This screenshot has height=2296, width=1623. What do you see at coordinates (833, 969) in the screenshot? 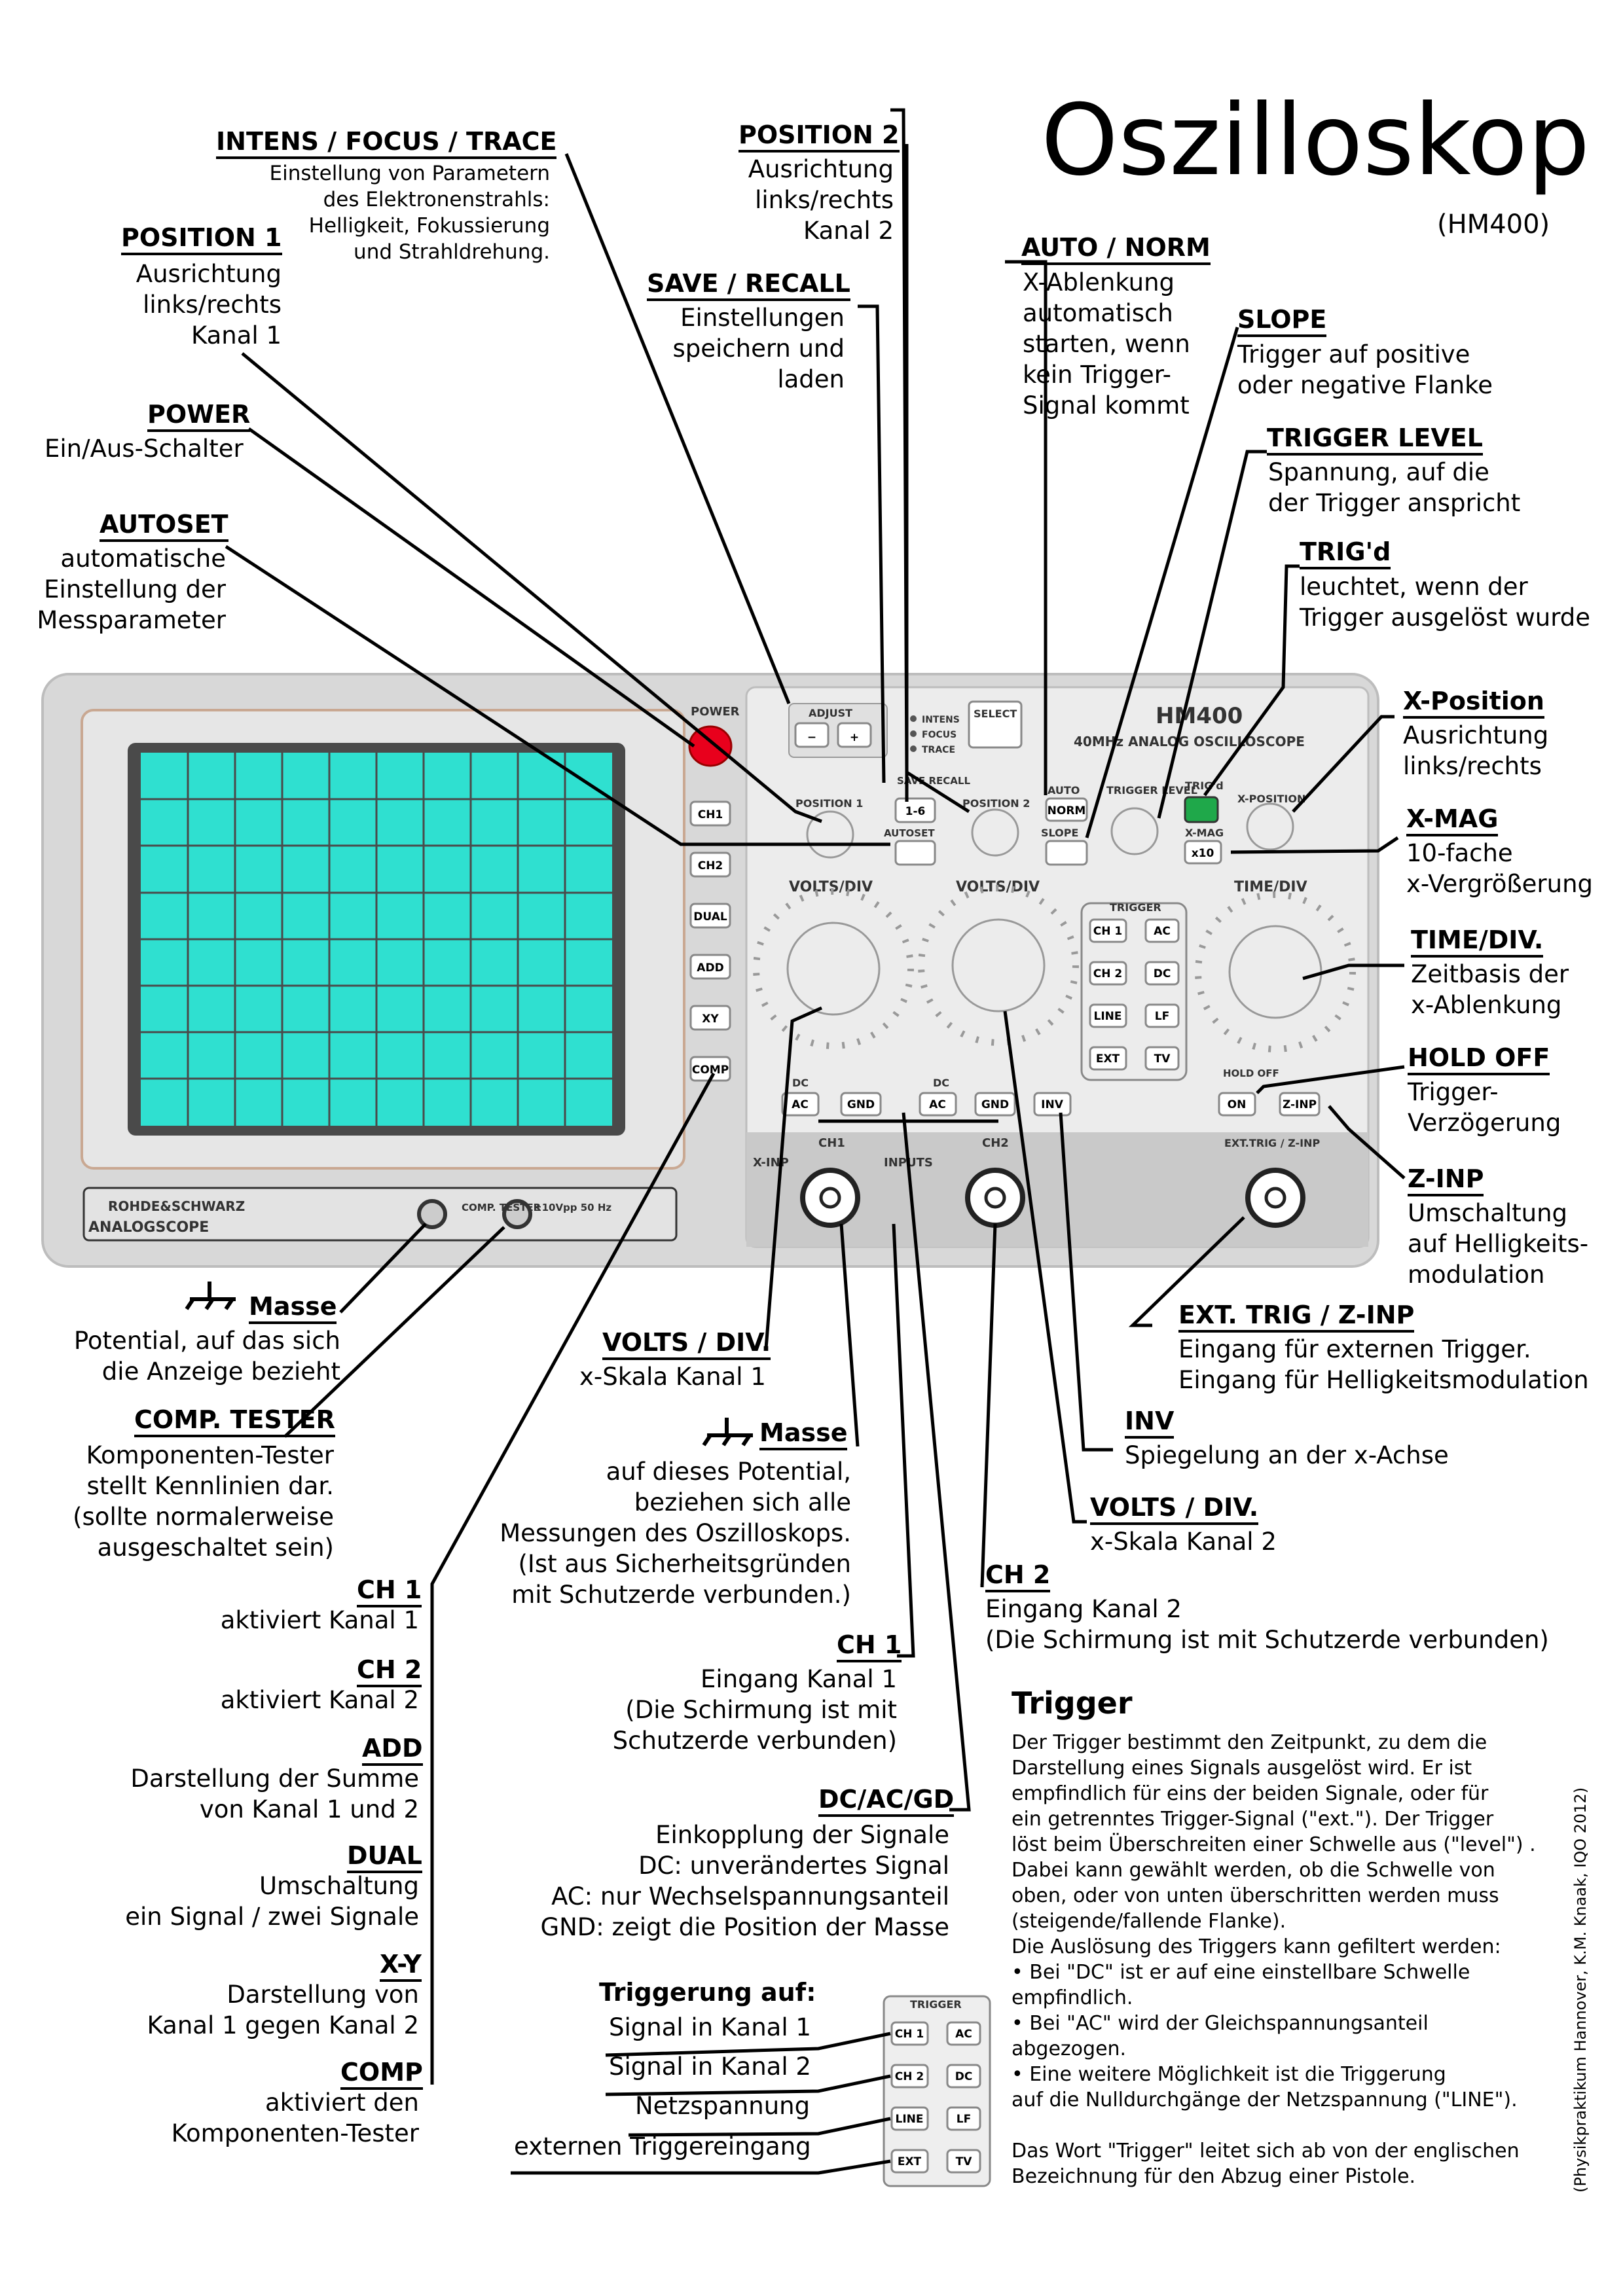
I see `volts-div-1-knob` at bounding box center [833, 969].